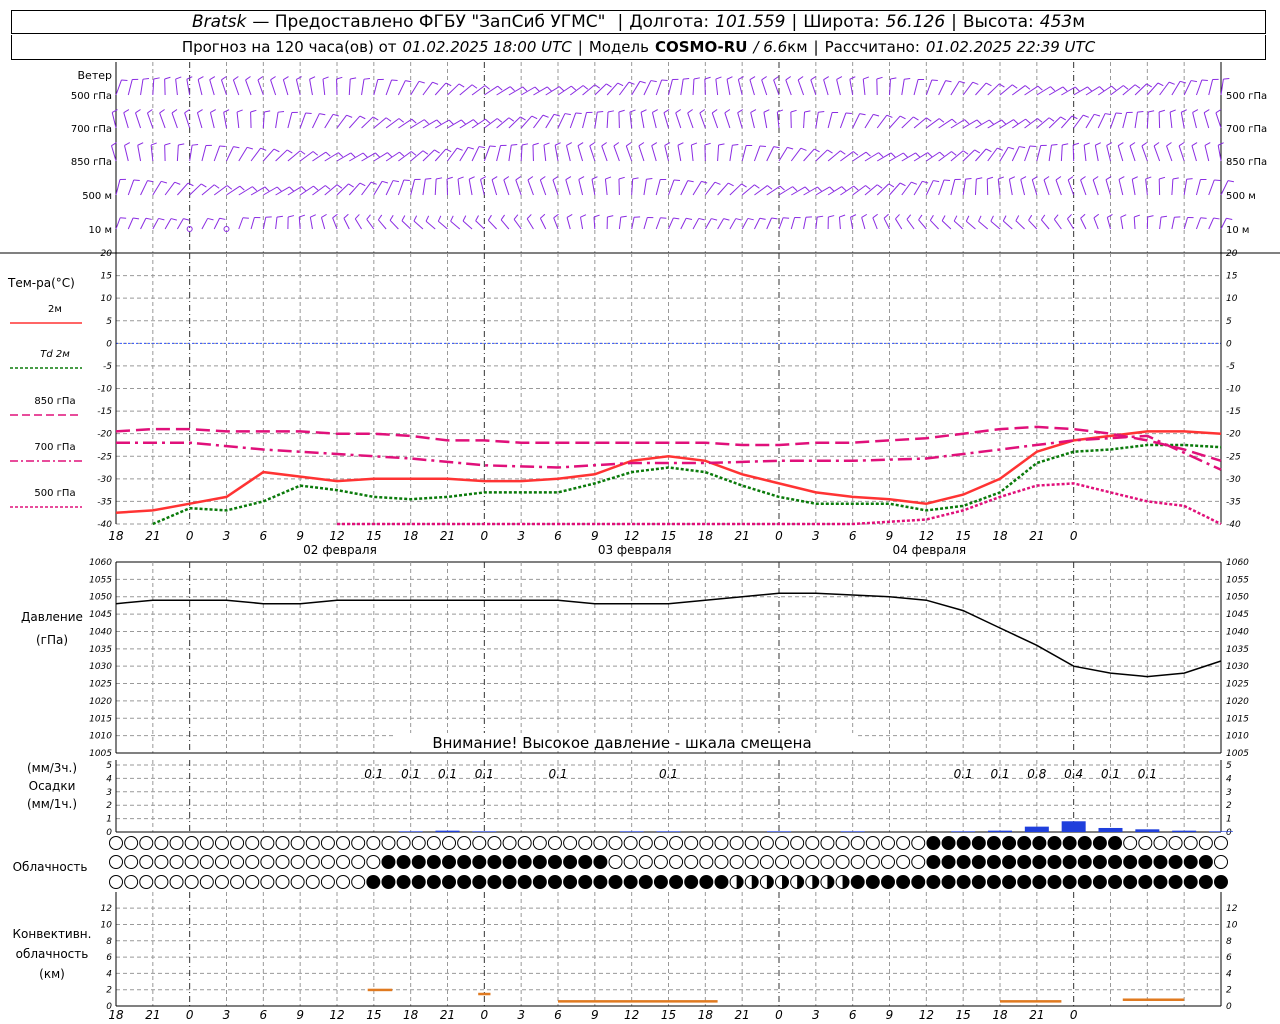 This screenshot has height=1024, width=1280. What do you see at coordinates (1229, 793) in the screenshot?
I see `precip-y-tick-right: 3` at bounding box center [1229, 793].